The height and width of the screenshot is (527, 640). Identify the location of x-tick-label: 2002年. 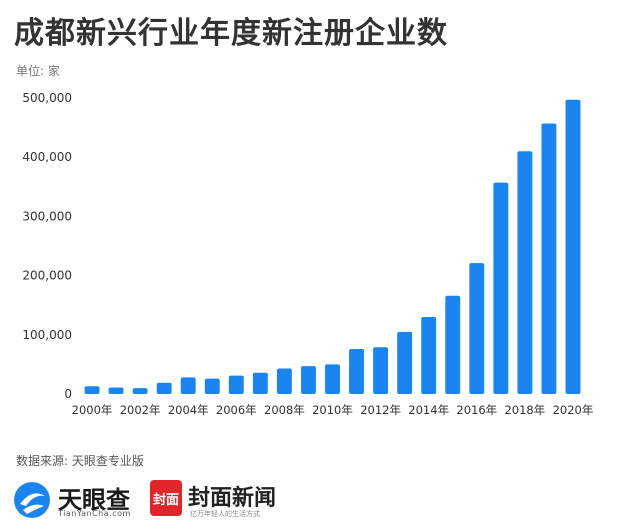
(140, 410).